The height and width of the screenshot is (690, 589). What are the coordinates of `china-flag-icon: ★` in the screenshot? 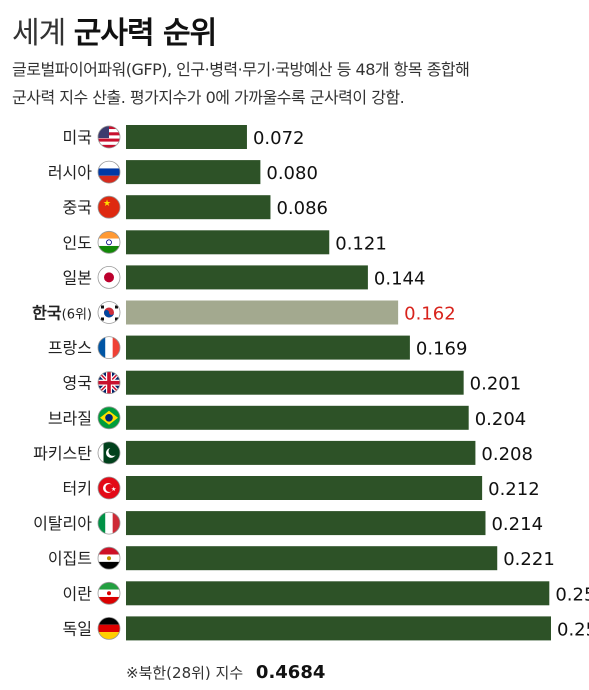 It's located at (109, 207).